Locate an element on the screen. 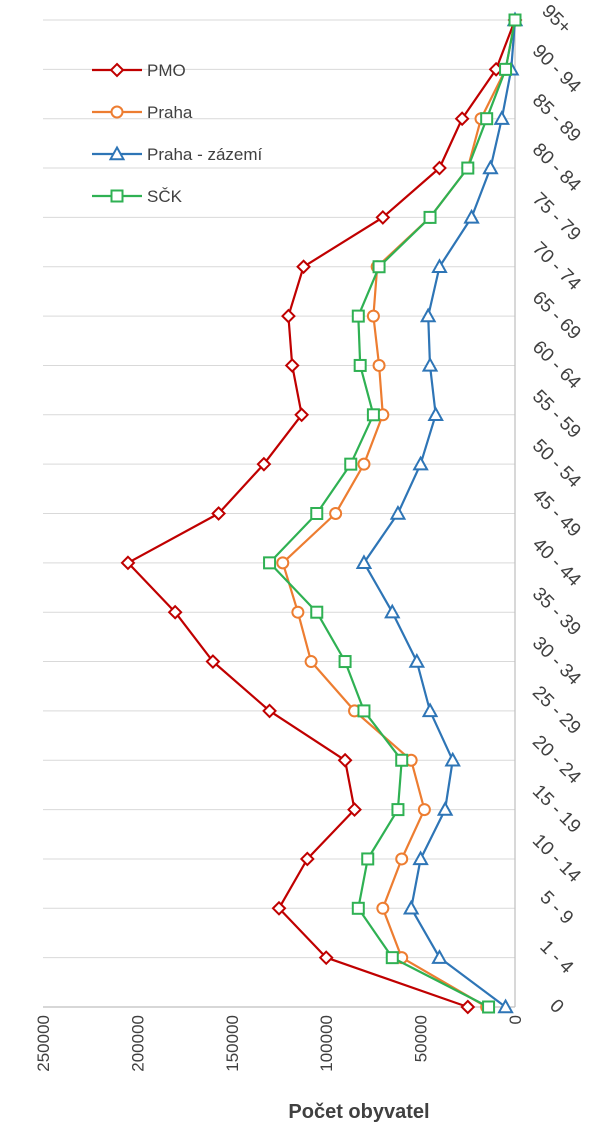 The height and width of the screenshot is (1131, 600). legend-label: PMO is located at coordinates (166, 70).